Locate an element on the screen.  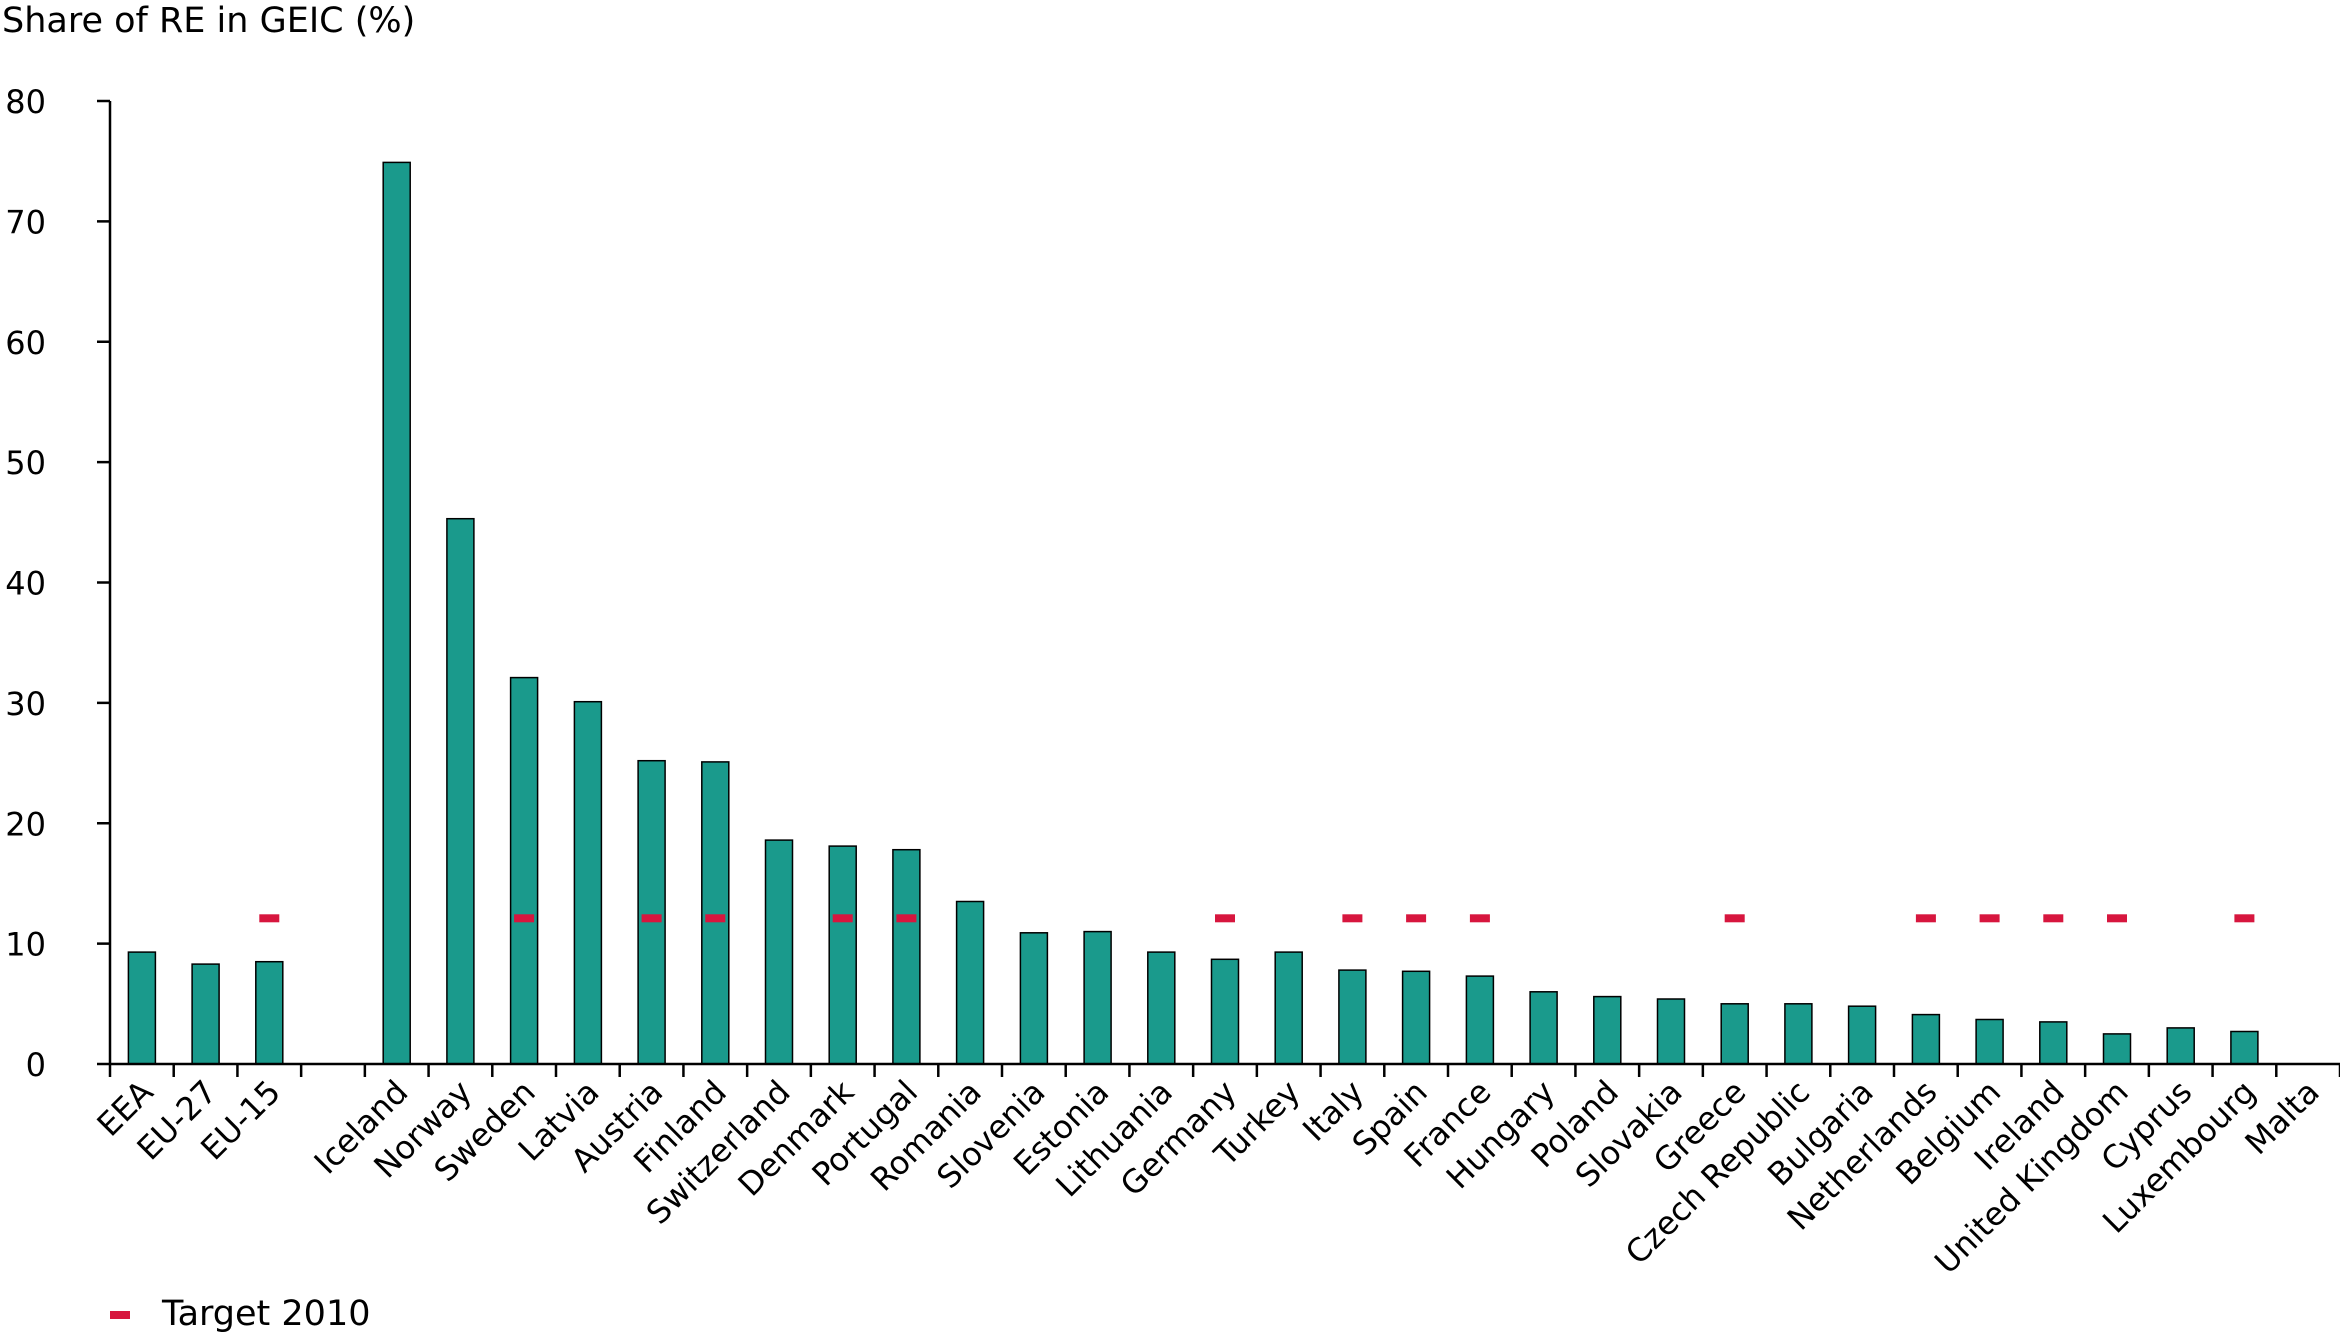
bar-ireland is located at coordinates (2053, 1043).